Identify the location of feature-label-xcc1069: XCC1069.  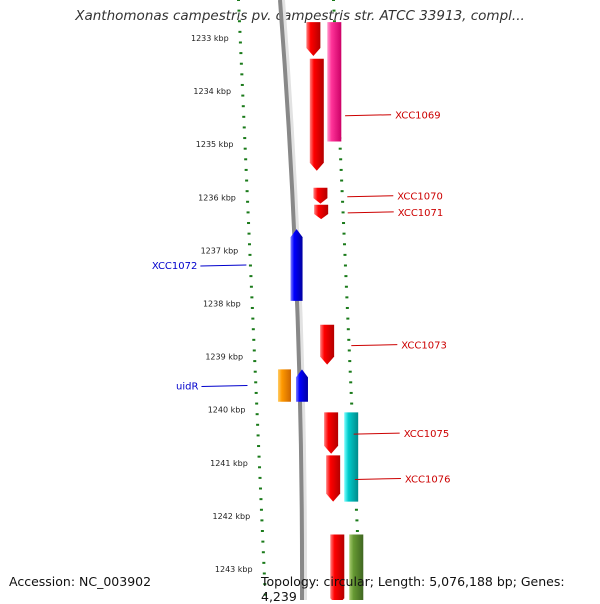
(418, 116).